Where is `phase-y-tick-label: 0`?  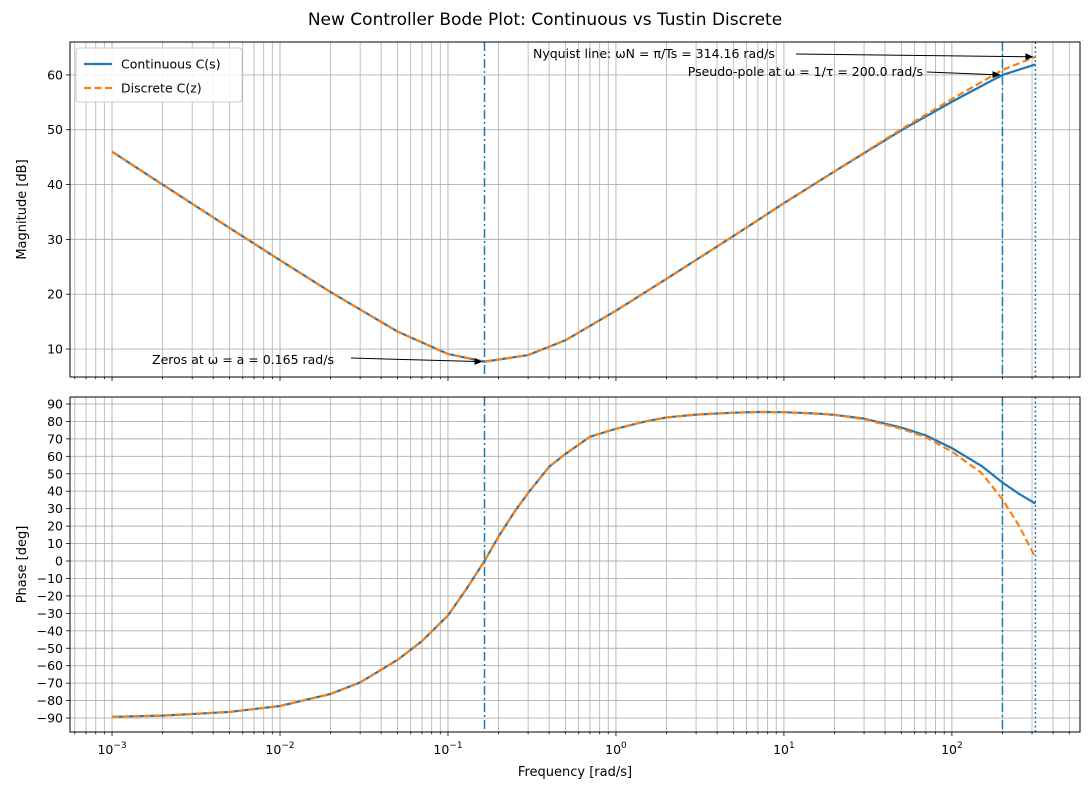 phase-y-tick-label: 0 is located at coordinates (59, 561).